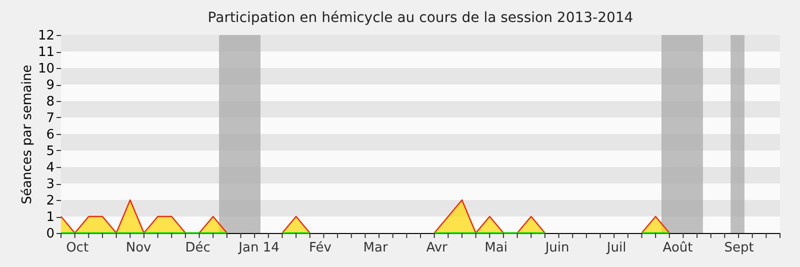 Image resolution: width=800 pixels, height=267 pixels. What do you see at coordinates (46, 52) in the screenshot?
I see `y-tick-label: 11` at bounding box center [46, 52].